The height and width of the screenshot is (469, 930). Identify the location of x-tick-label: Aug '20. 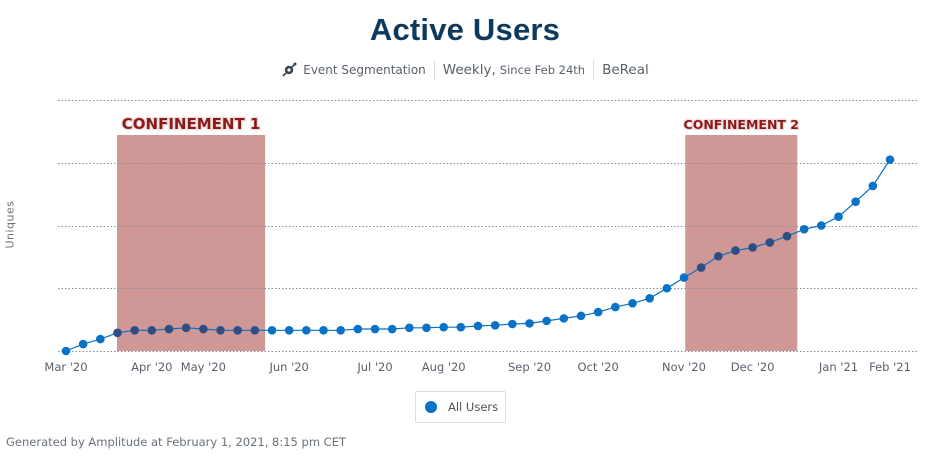
(444, 367).